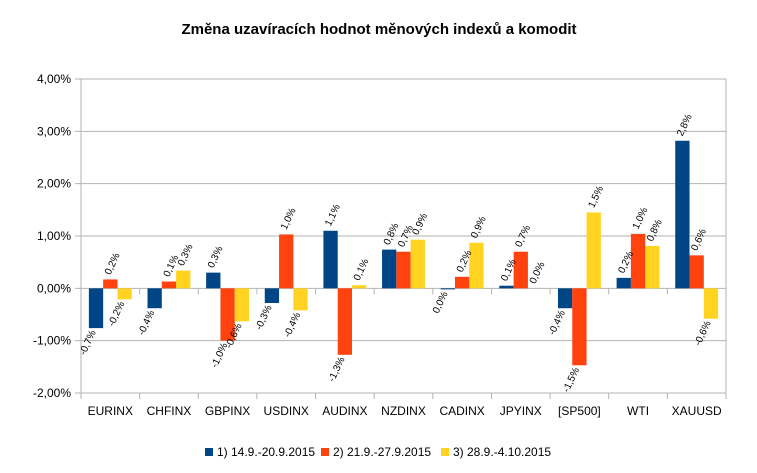 The height and width of the screenshot is (473, 757). Describe the element at coordinates (685, 125) in the screenshot. I see `data-label: 2,8%` at that location.